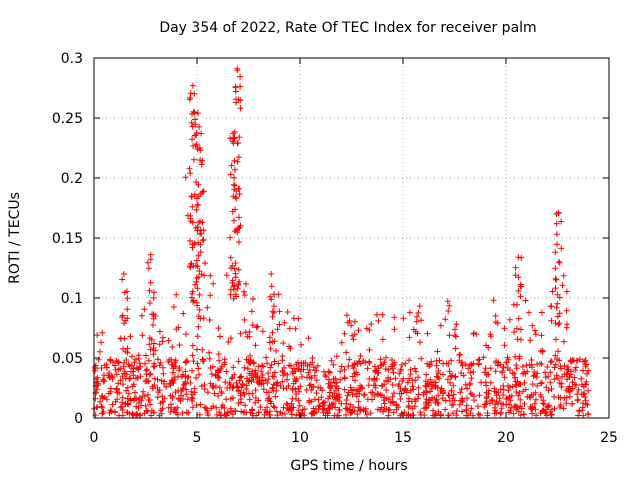  Describe the element at coordinates (72, 179) in the screenshot. I see `y-tick-label: 0.2` at that location.